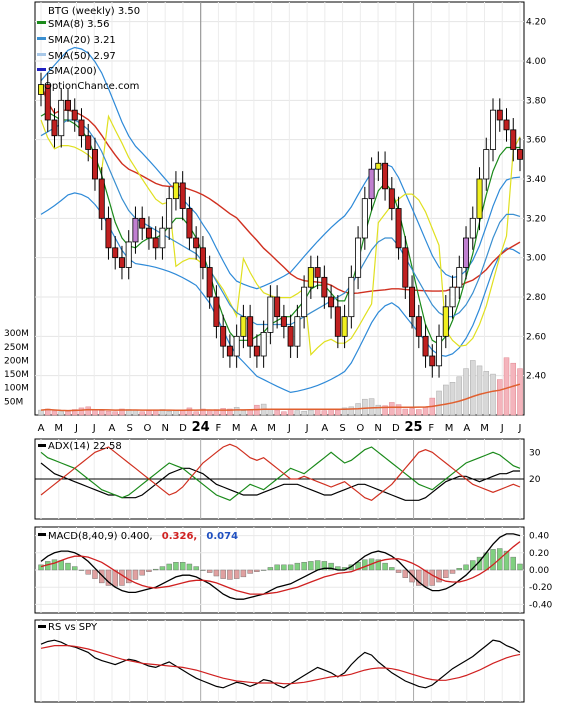 The width and height of the screenshot is (566, 706). I want to click on x-tick-label: J, so click(520, 428).